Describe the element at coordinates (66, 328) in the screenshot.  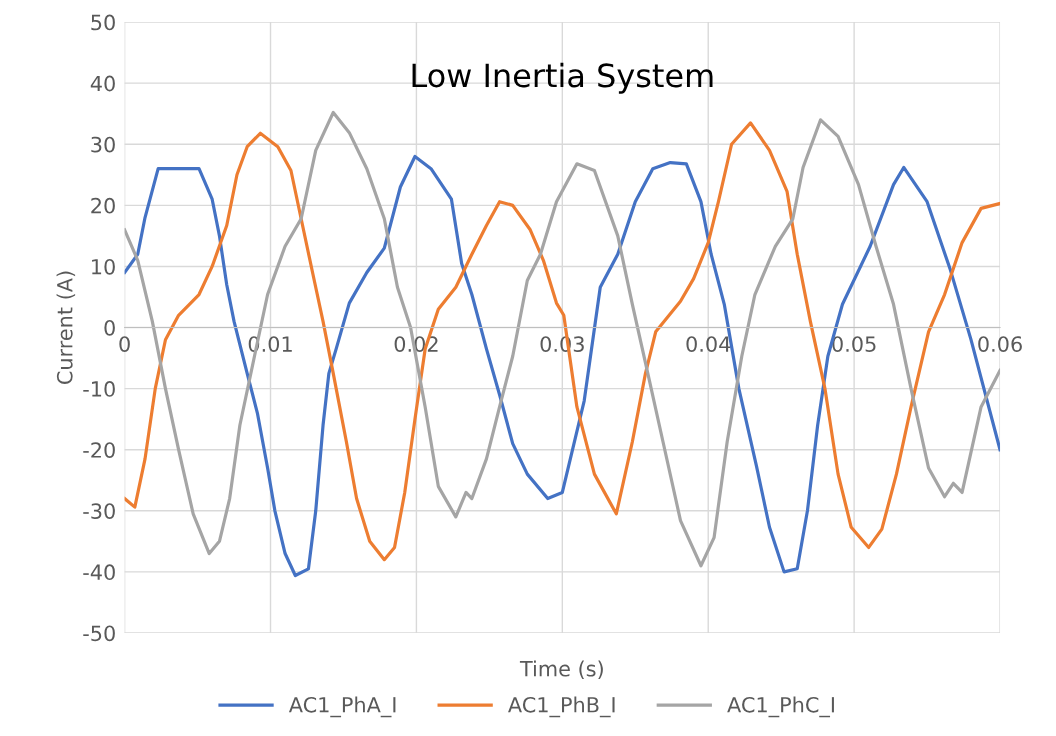
I see `y-axis-title: Current (A)` at that location.